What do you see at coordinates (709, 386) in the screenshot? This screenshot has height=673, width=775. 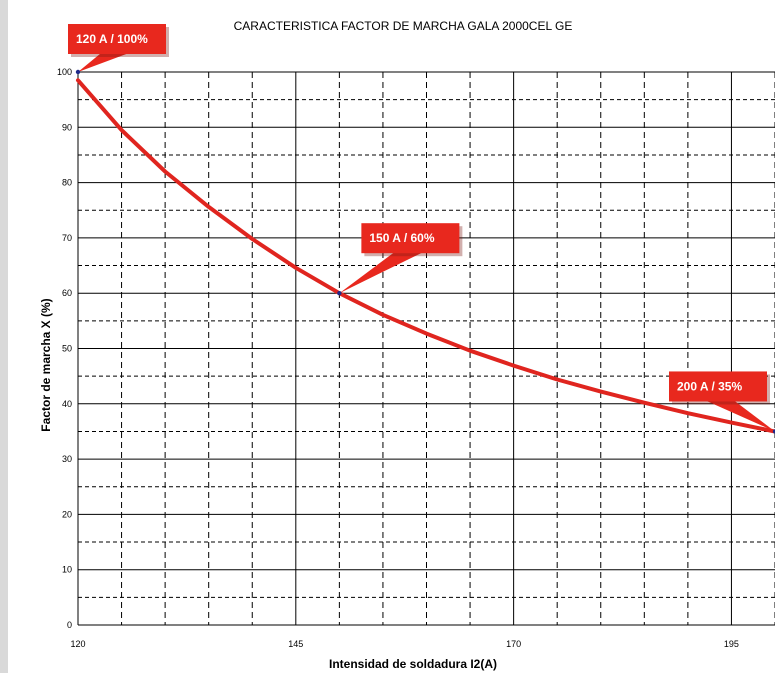 I see `callout-label: 200 A / 35%` at bounding box center [709, 386].